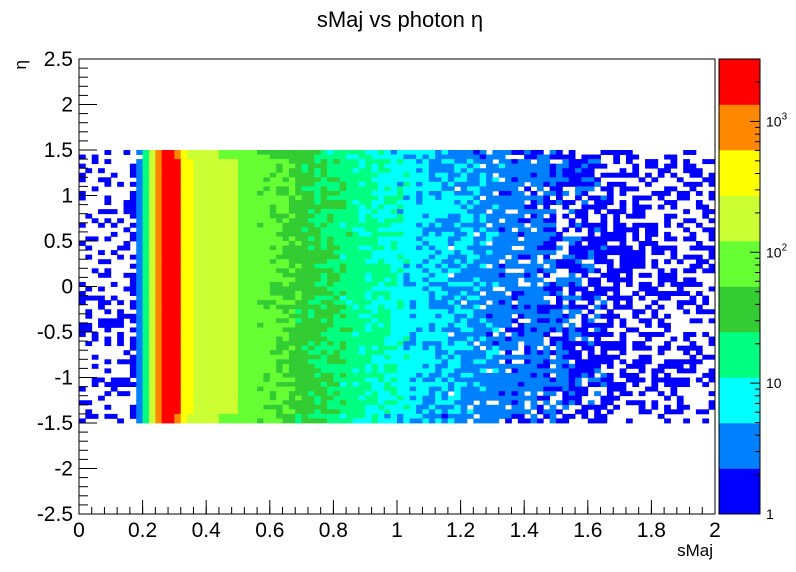  Describe the element at coordinates (739, 173) in the screenshot. I see `color-scale-band` at that location.